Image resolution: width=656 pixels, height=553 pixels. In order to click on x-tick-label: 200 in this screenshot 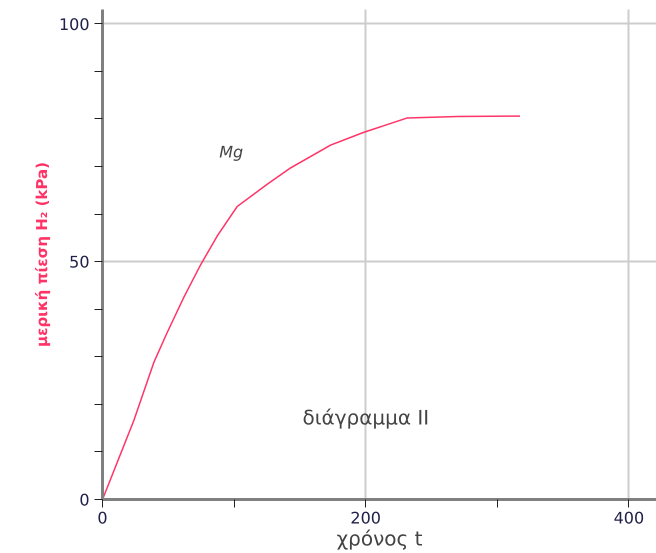, I will do `click(365, 518)`.